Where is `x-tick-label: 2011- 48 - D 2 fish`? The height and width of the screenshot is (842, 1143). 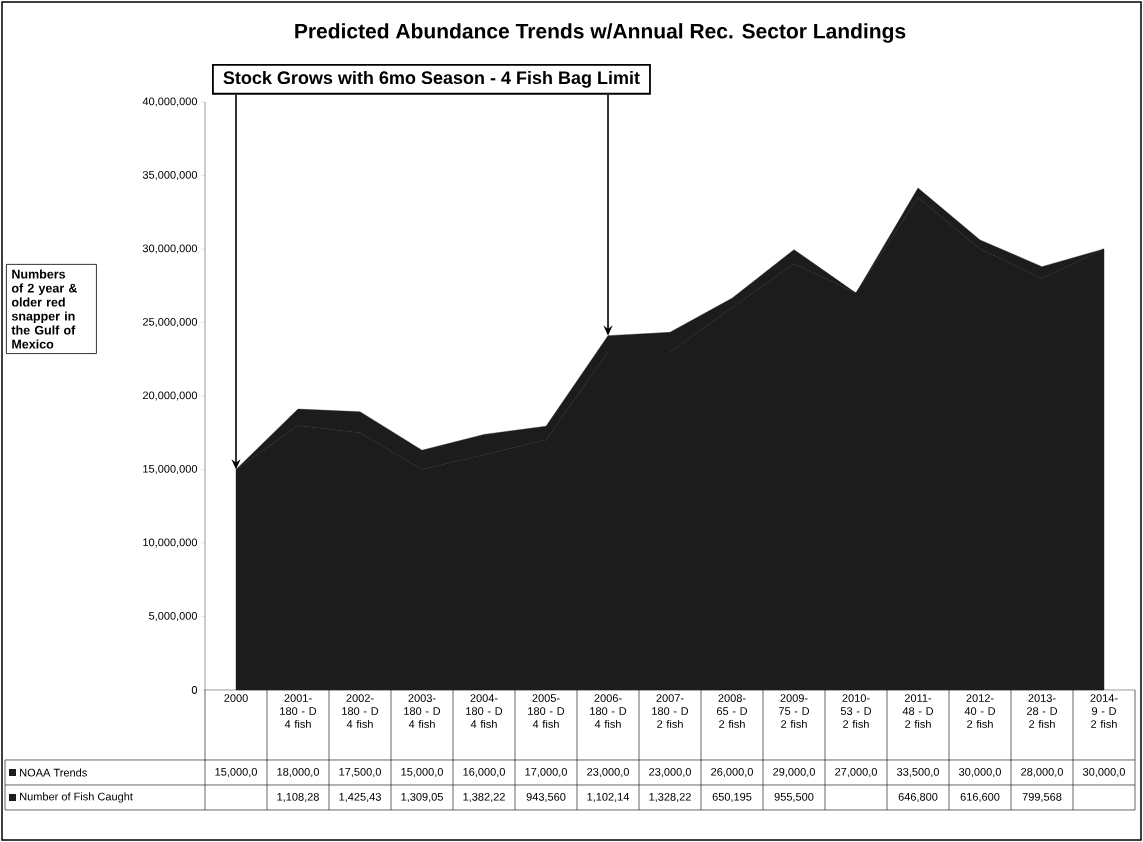 x-tick-label: 2011- 48 - D 2 fish is located at coordinates (918, 711).